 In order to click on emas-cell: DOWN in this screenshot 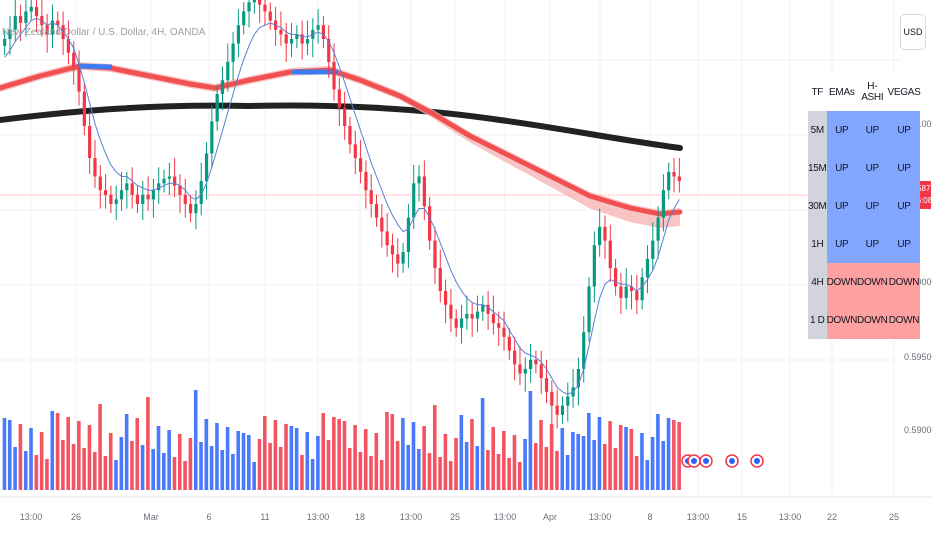, I will do `click(841, 320)`.